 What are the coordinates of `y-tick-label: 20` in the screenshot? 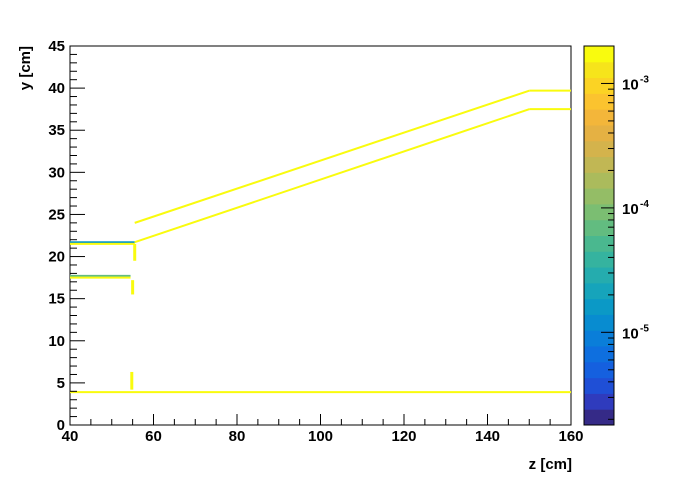 It's located at (56, 257).